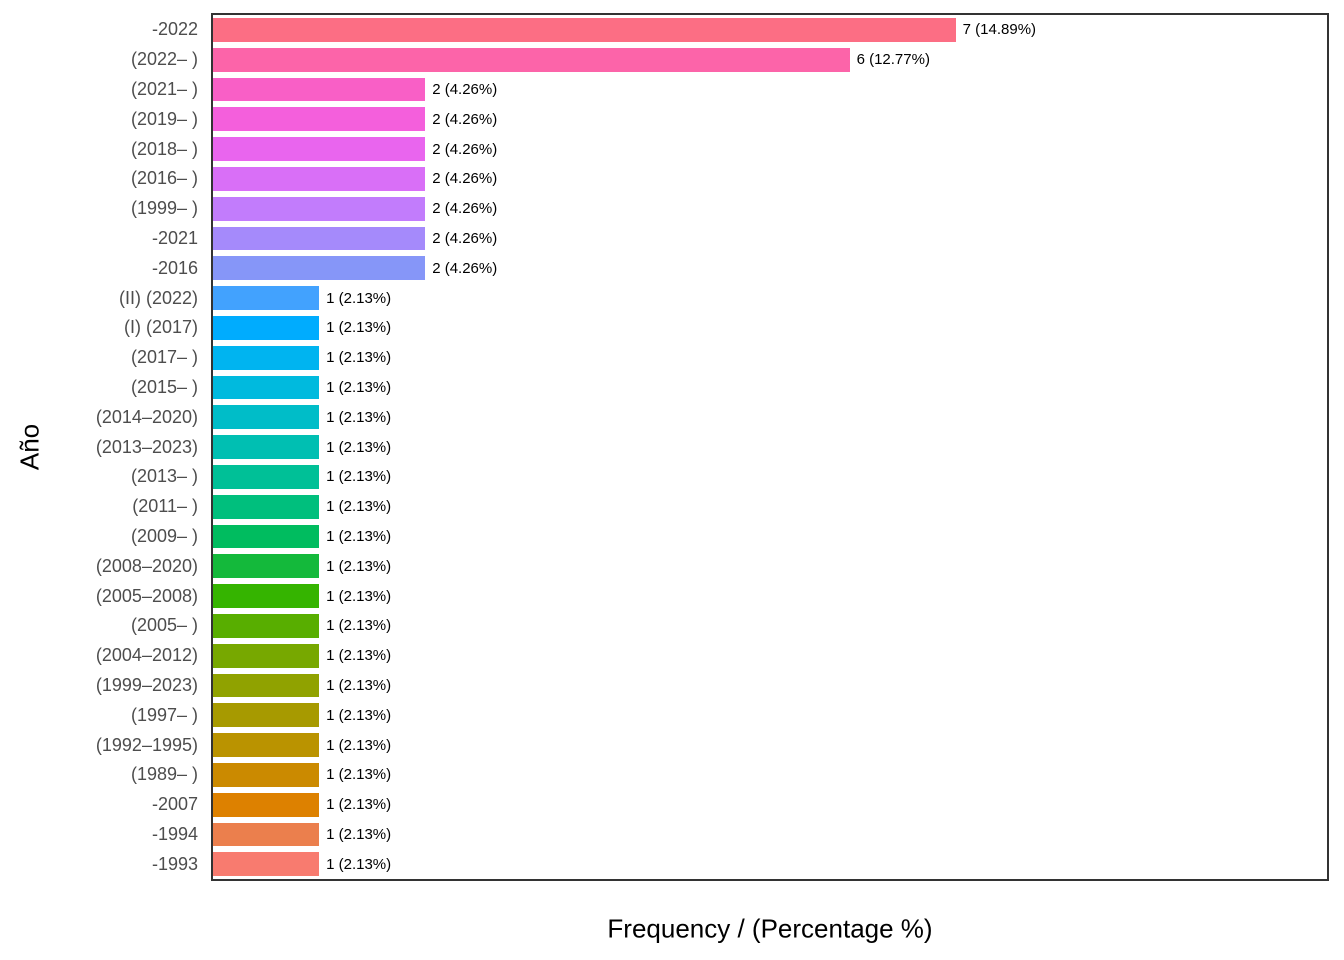 Image resolution: width=1344 pixels, height=960 pixels. I want to click on y-tick-label: (2014–2020), so click(146, 416).